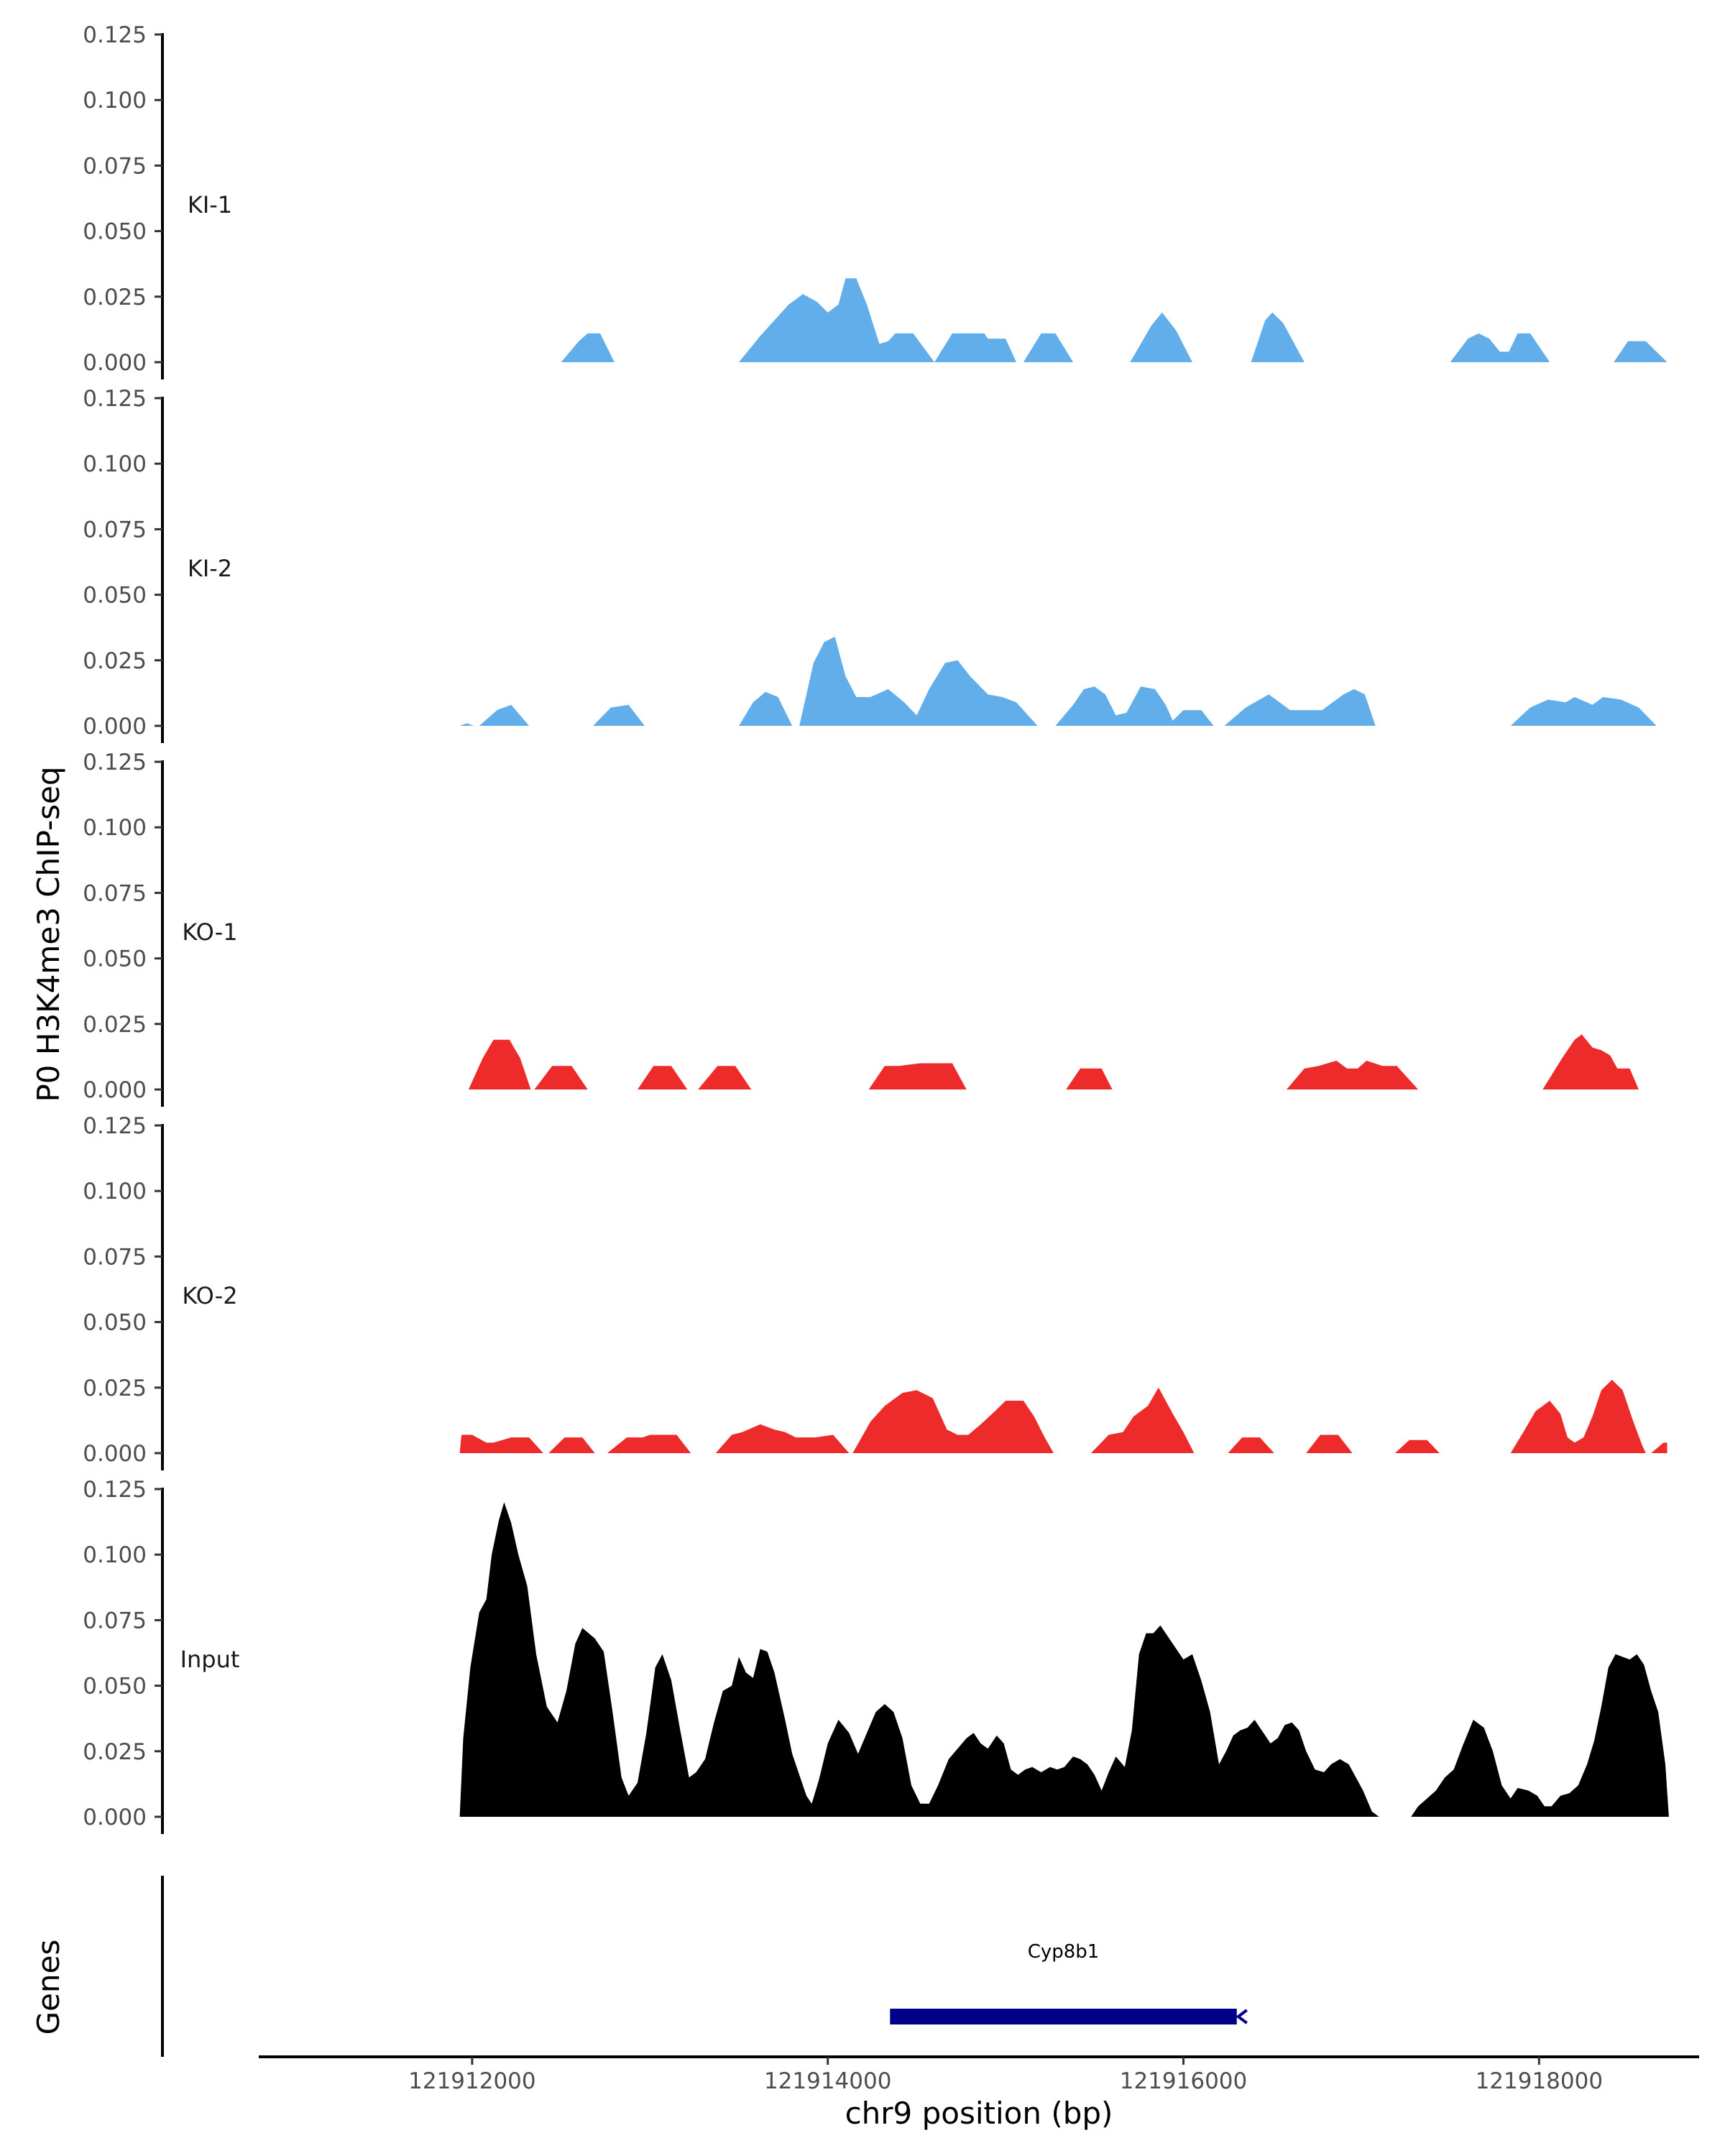 Image resolution: width=1725 pixels, height=2156 pixels. What do you see at coordinates (210, 1659) in the screenshot?
I see `track-label: Input` at bounding box center [210, 1659].